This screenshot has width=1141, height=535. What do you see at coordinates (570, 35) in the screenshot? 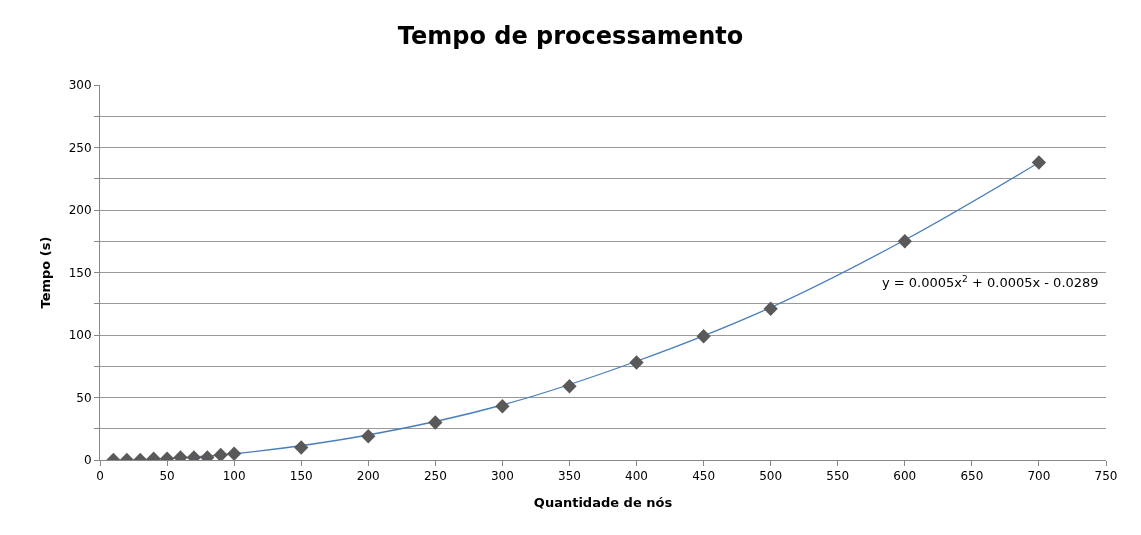
I see `chart-title: Tempo de processamento` at bounding box center [570, 35].